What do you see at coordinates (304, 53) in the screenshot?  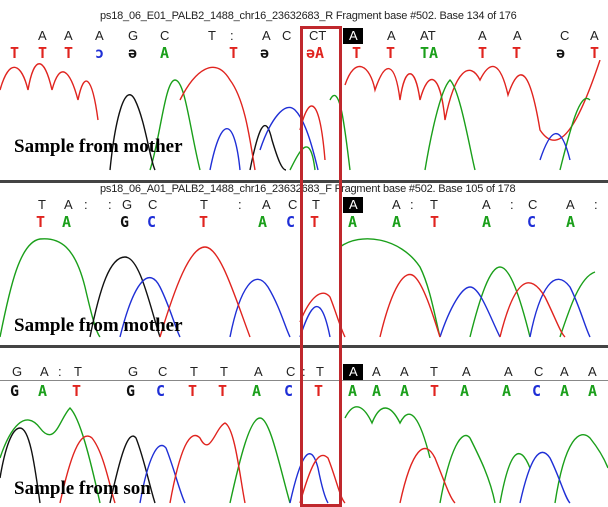 I see `base-call-row: T T T ɔ ə A T ə əA T T TA T T ə T` at bounding box center [304, 53].